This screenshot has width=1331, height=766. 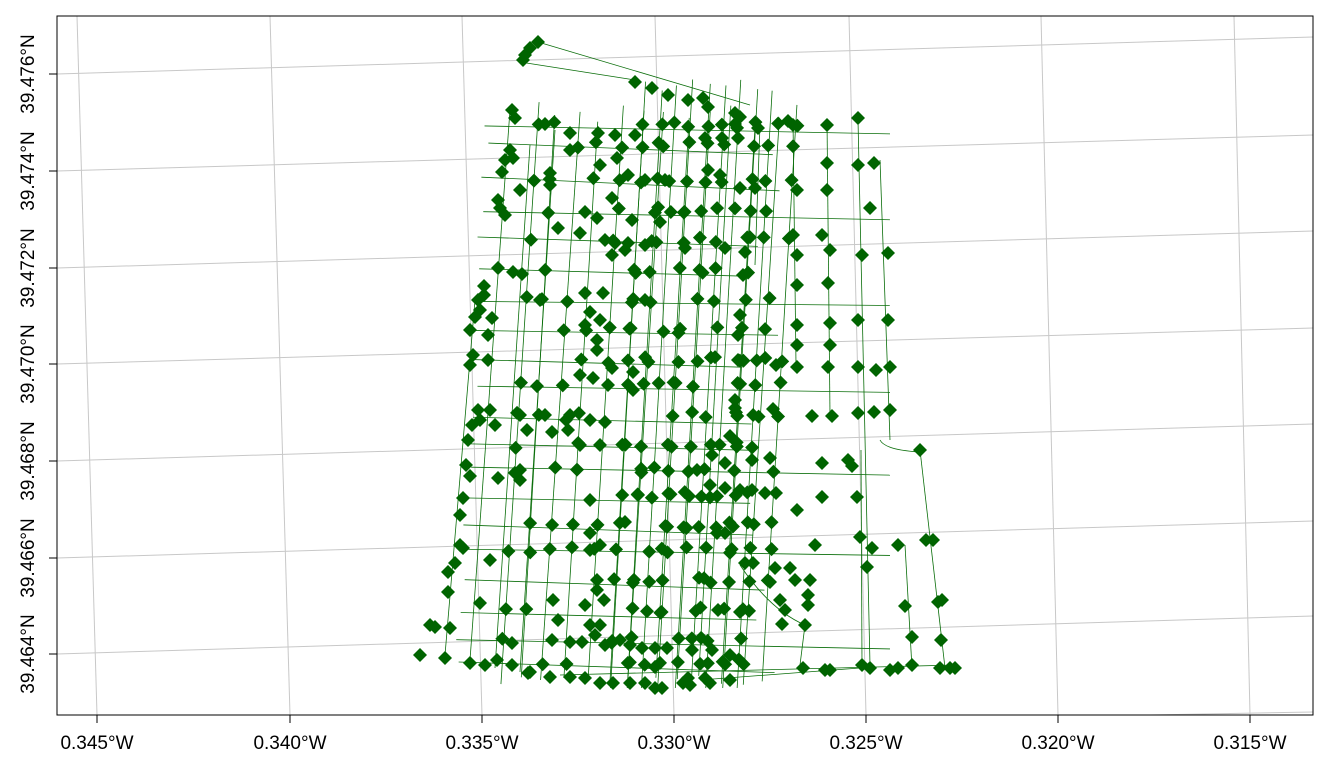 What do you see at coordinates (28, 653) in the screenshot?
I see `y-tick-label: 39.464°N` at bounding box center [28, 653].